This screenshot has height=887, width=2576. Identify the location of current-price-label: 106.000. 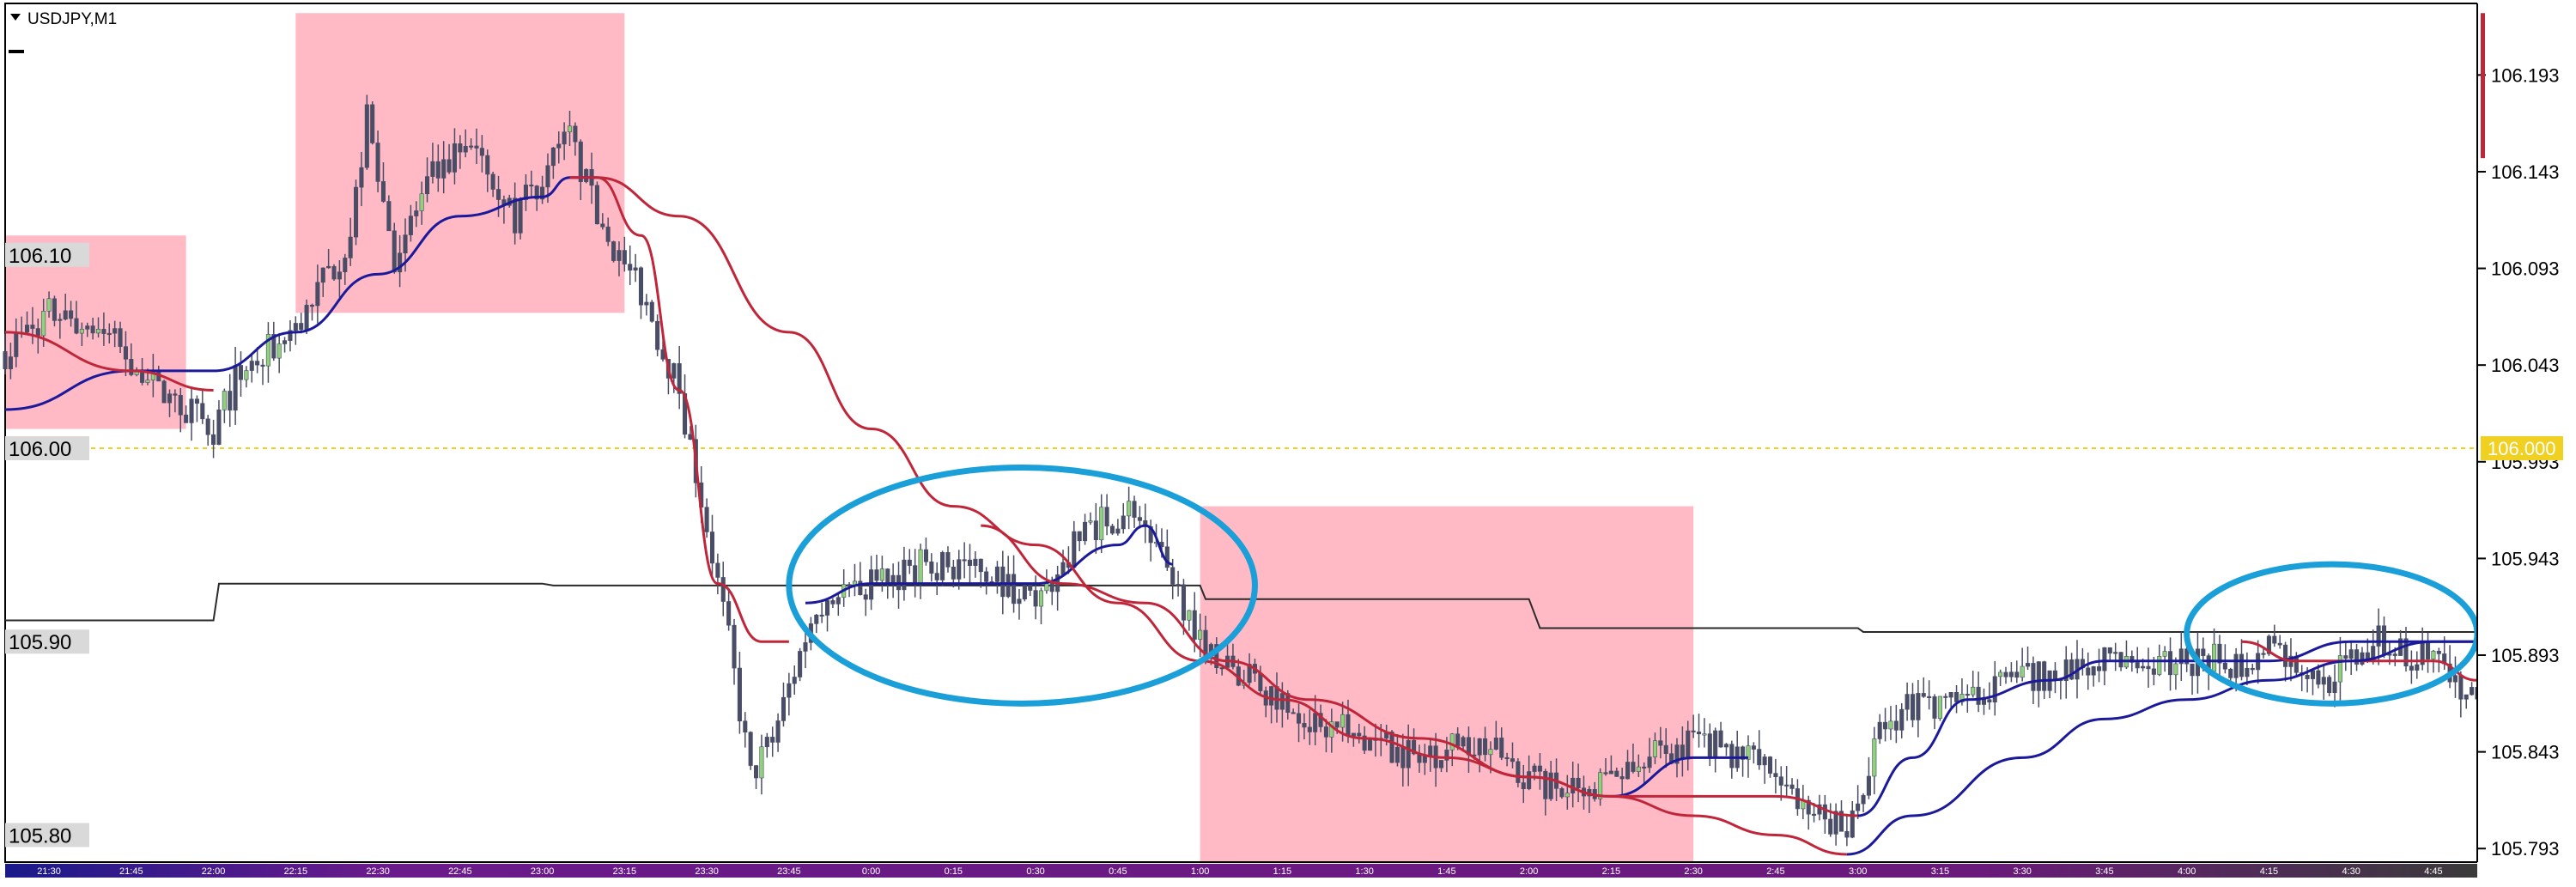
(2522, 448).